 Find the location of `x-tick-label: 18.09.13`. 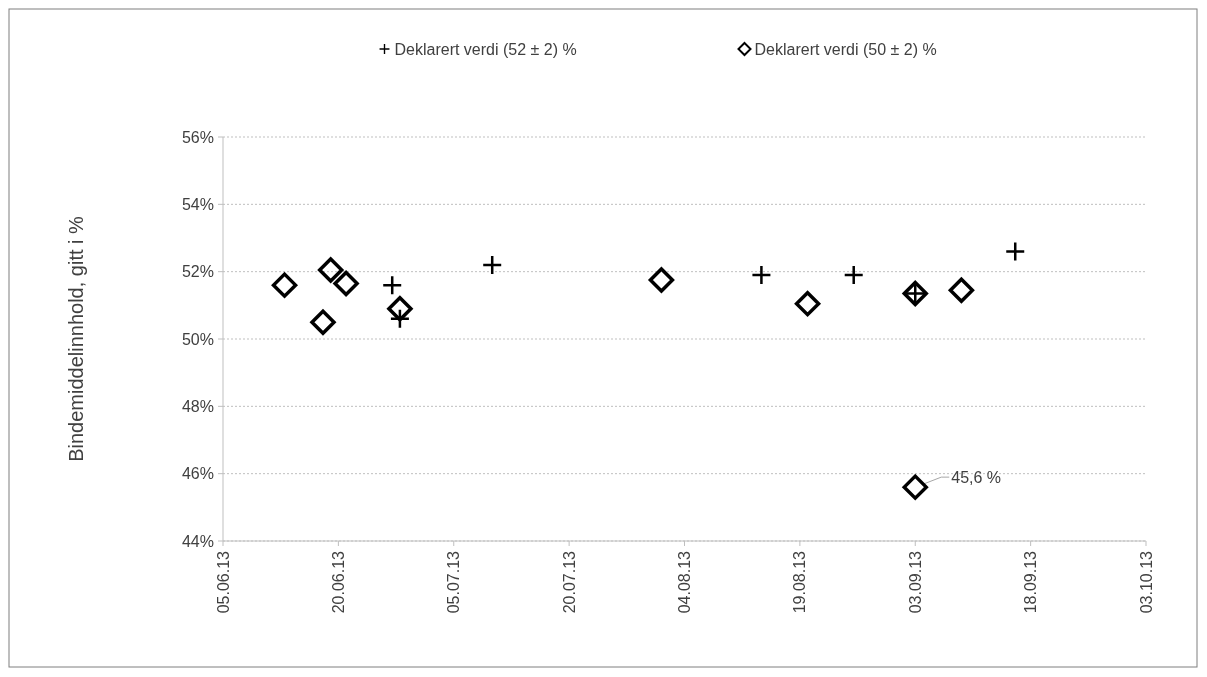

x-tick-label: 18.09.13 is located at coordinates (1031, 582).